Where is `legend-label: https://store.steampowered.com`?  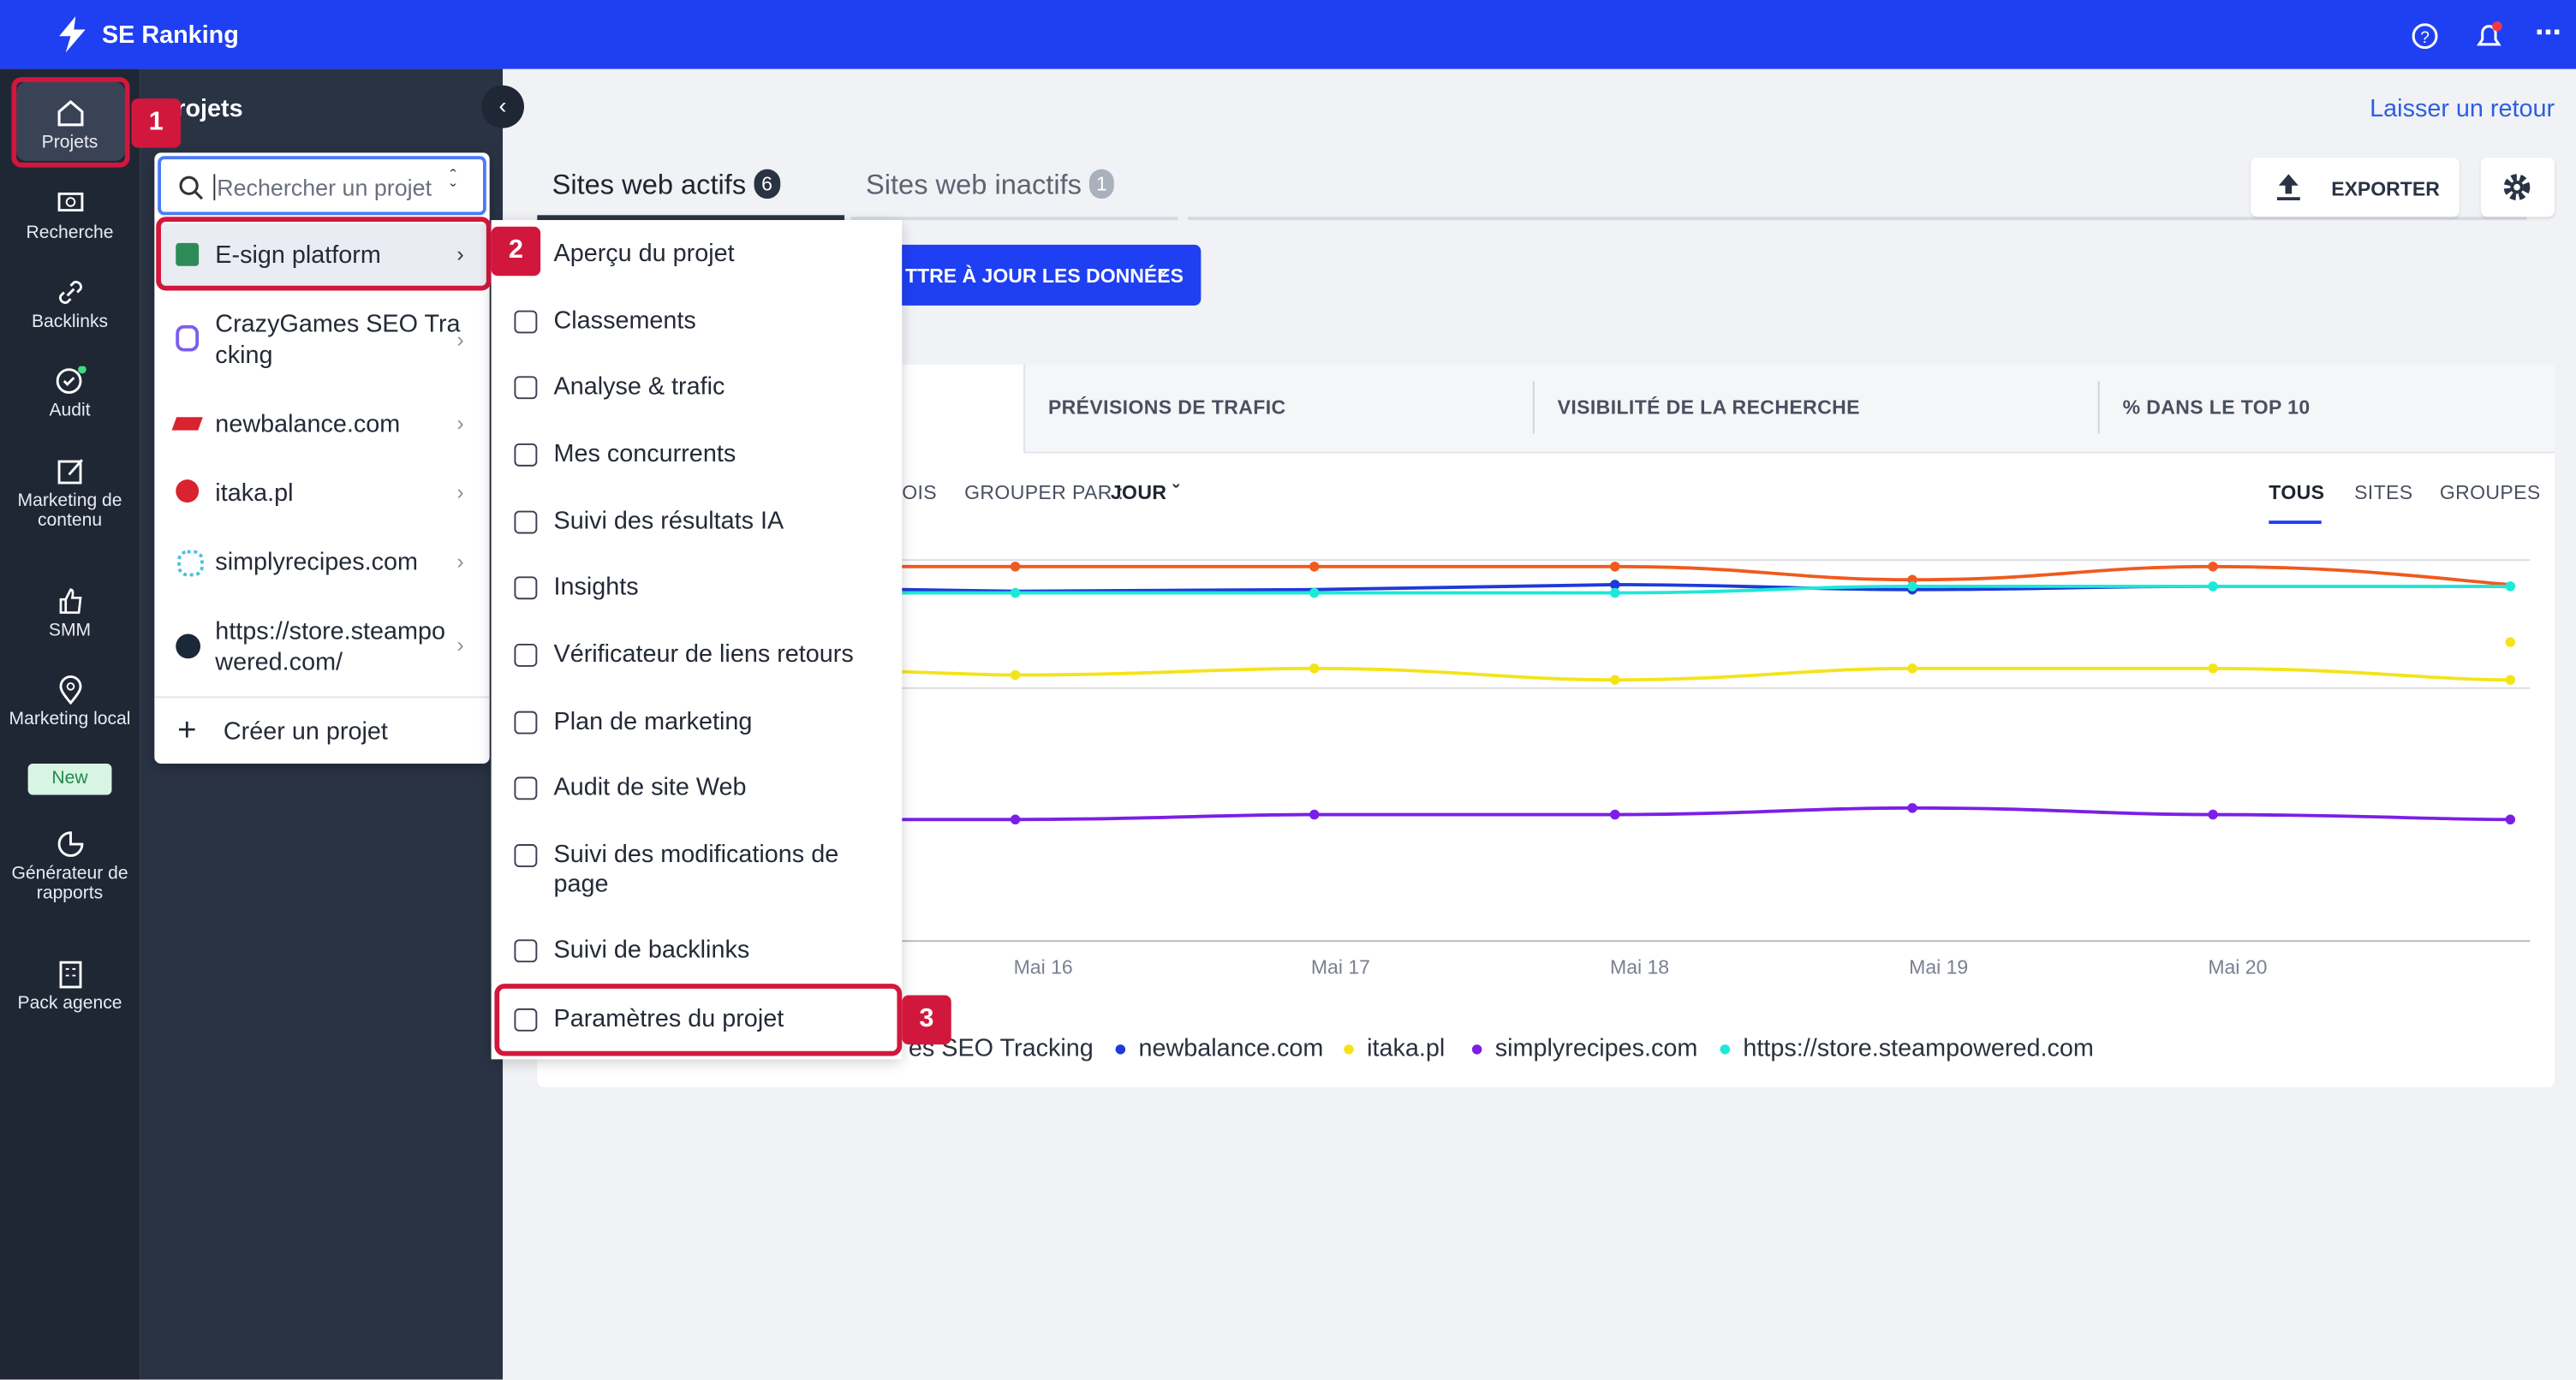
legend-label: https://store.steampowered.com is located at coordinates (1918, 1048).